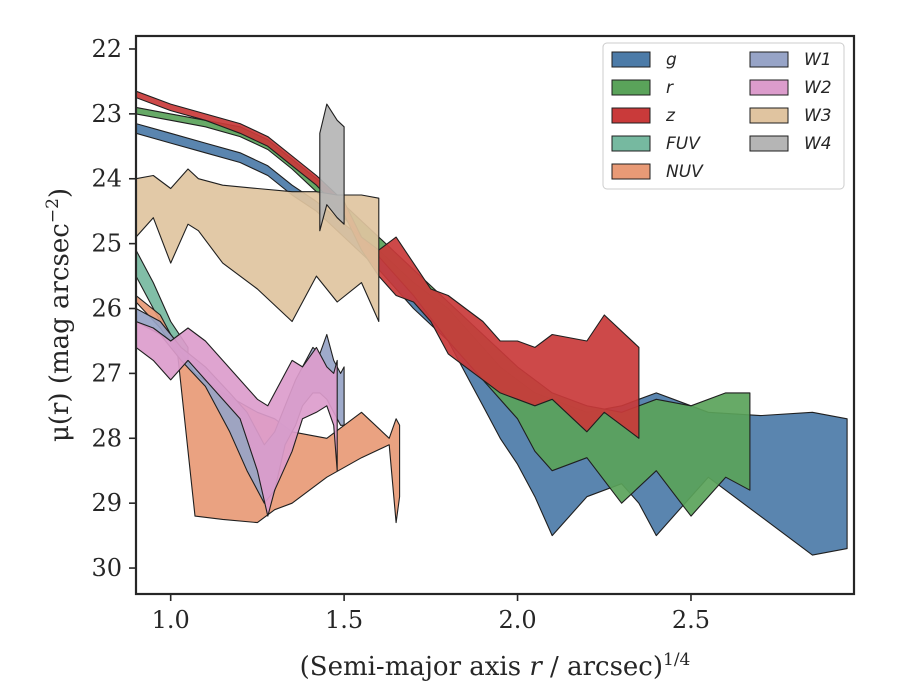 Image resolution: width=900 pixels, height=700 pixels. What do you see at coordinates (344, 620) in the screenshot?
I see `x-tick-label: 1.5` at bounding box center [344, 620].